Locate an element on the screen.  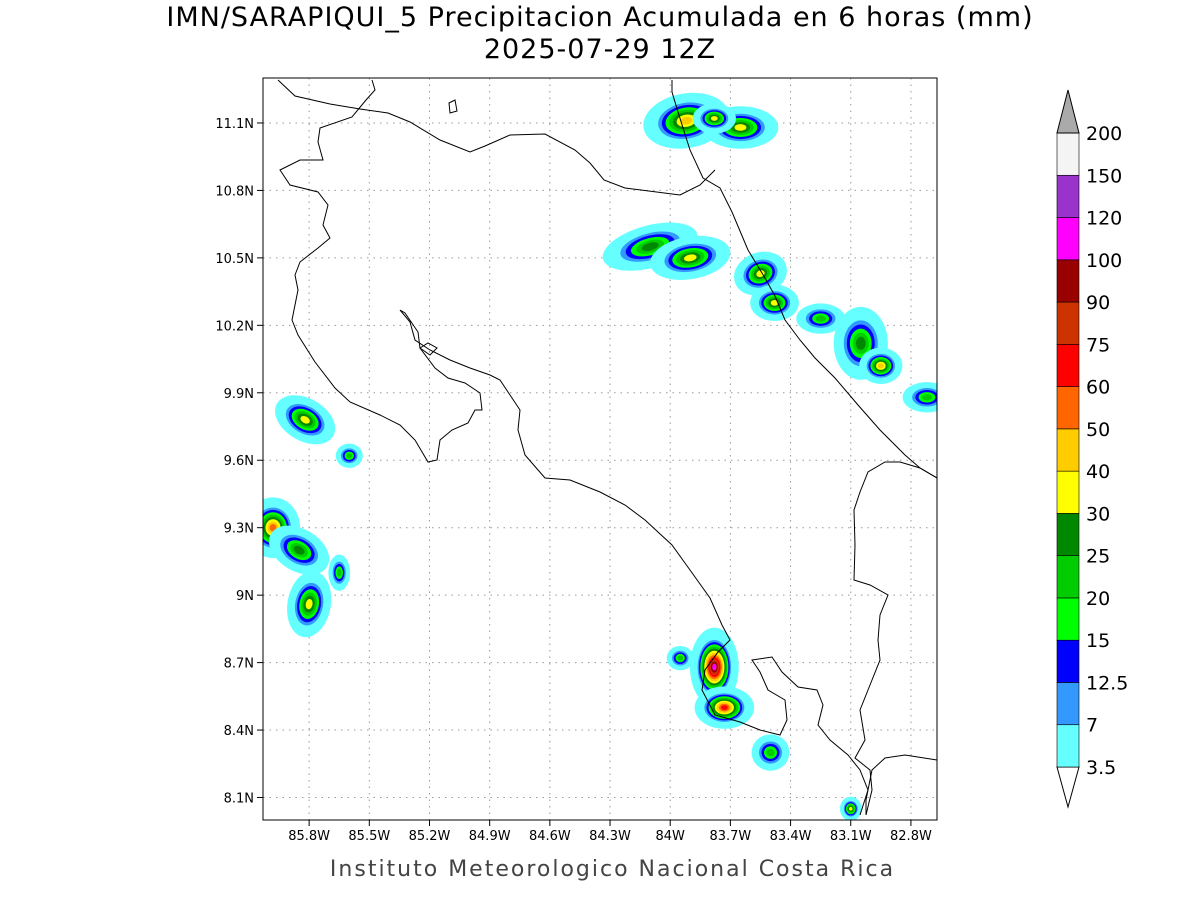
colorbar-label: 12.5 is located at coordinates (1107, 683).